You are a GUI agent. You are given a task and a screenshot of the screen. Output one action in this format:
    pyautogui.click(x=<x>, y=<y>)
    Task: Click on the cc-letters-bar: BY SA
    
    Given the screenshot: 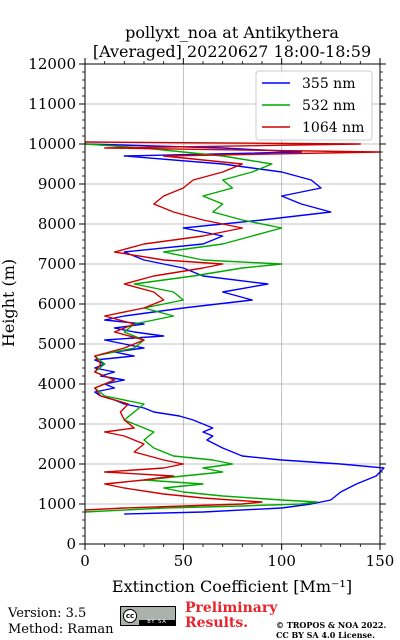 What is the action you would take?
    pyautogui.click(x=157, y=622)
    